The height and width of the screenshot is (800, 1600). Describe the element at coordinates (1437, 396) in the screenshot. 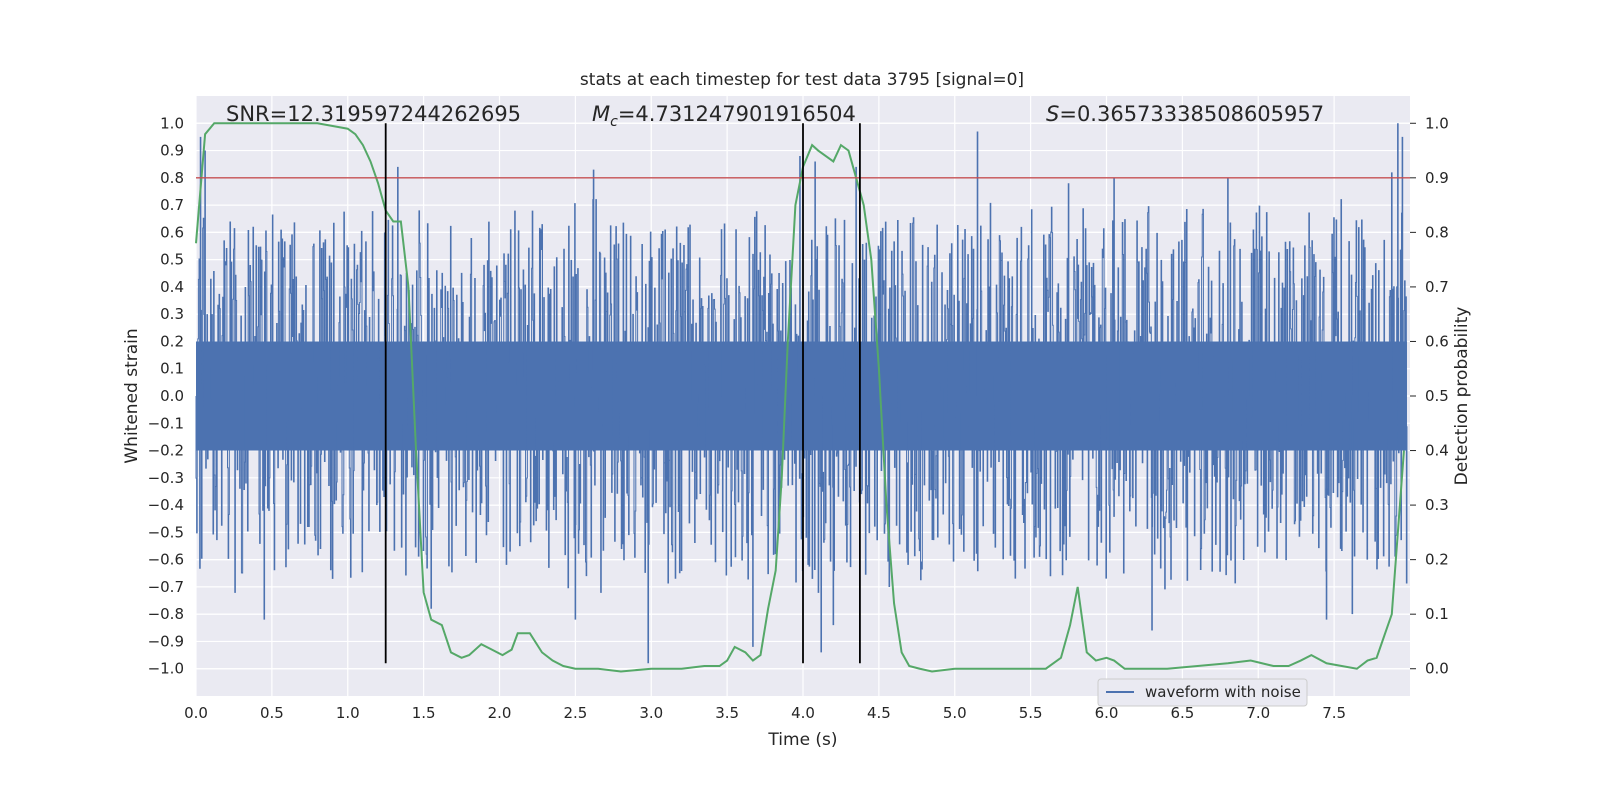

I see `y2-tick-label-5: 0.5` at that location.